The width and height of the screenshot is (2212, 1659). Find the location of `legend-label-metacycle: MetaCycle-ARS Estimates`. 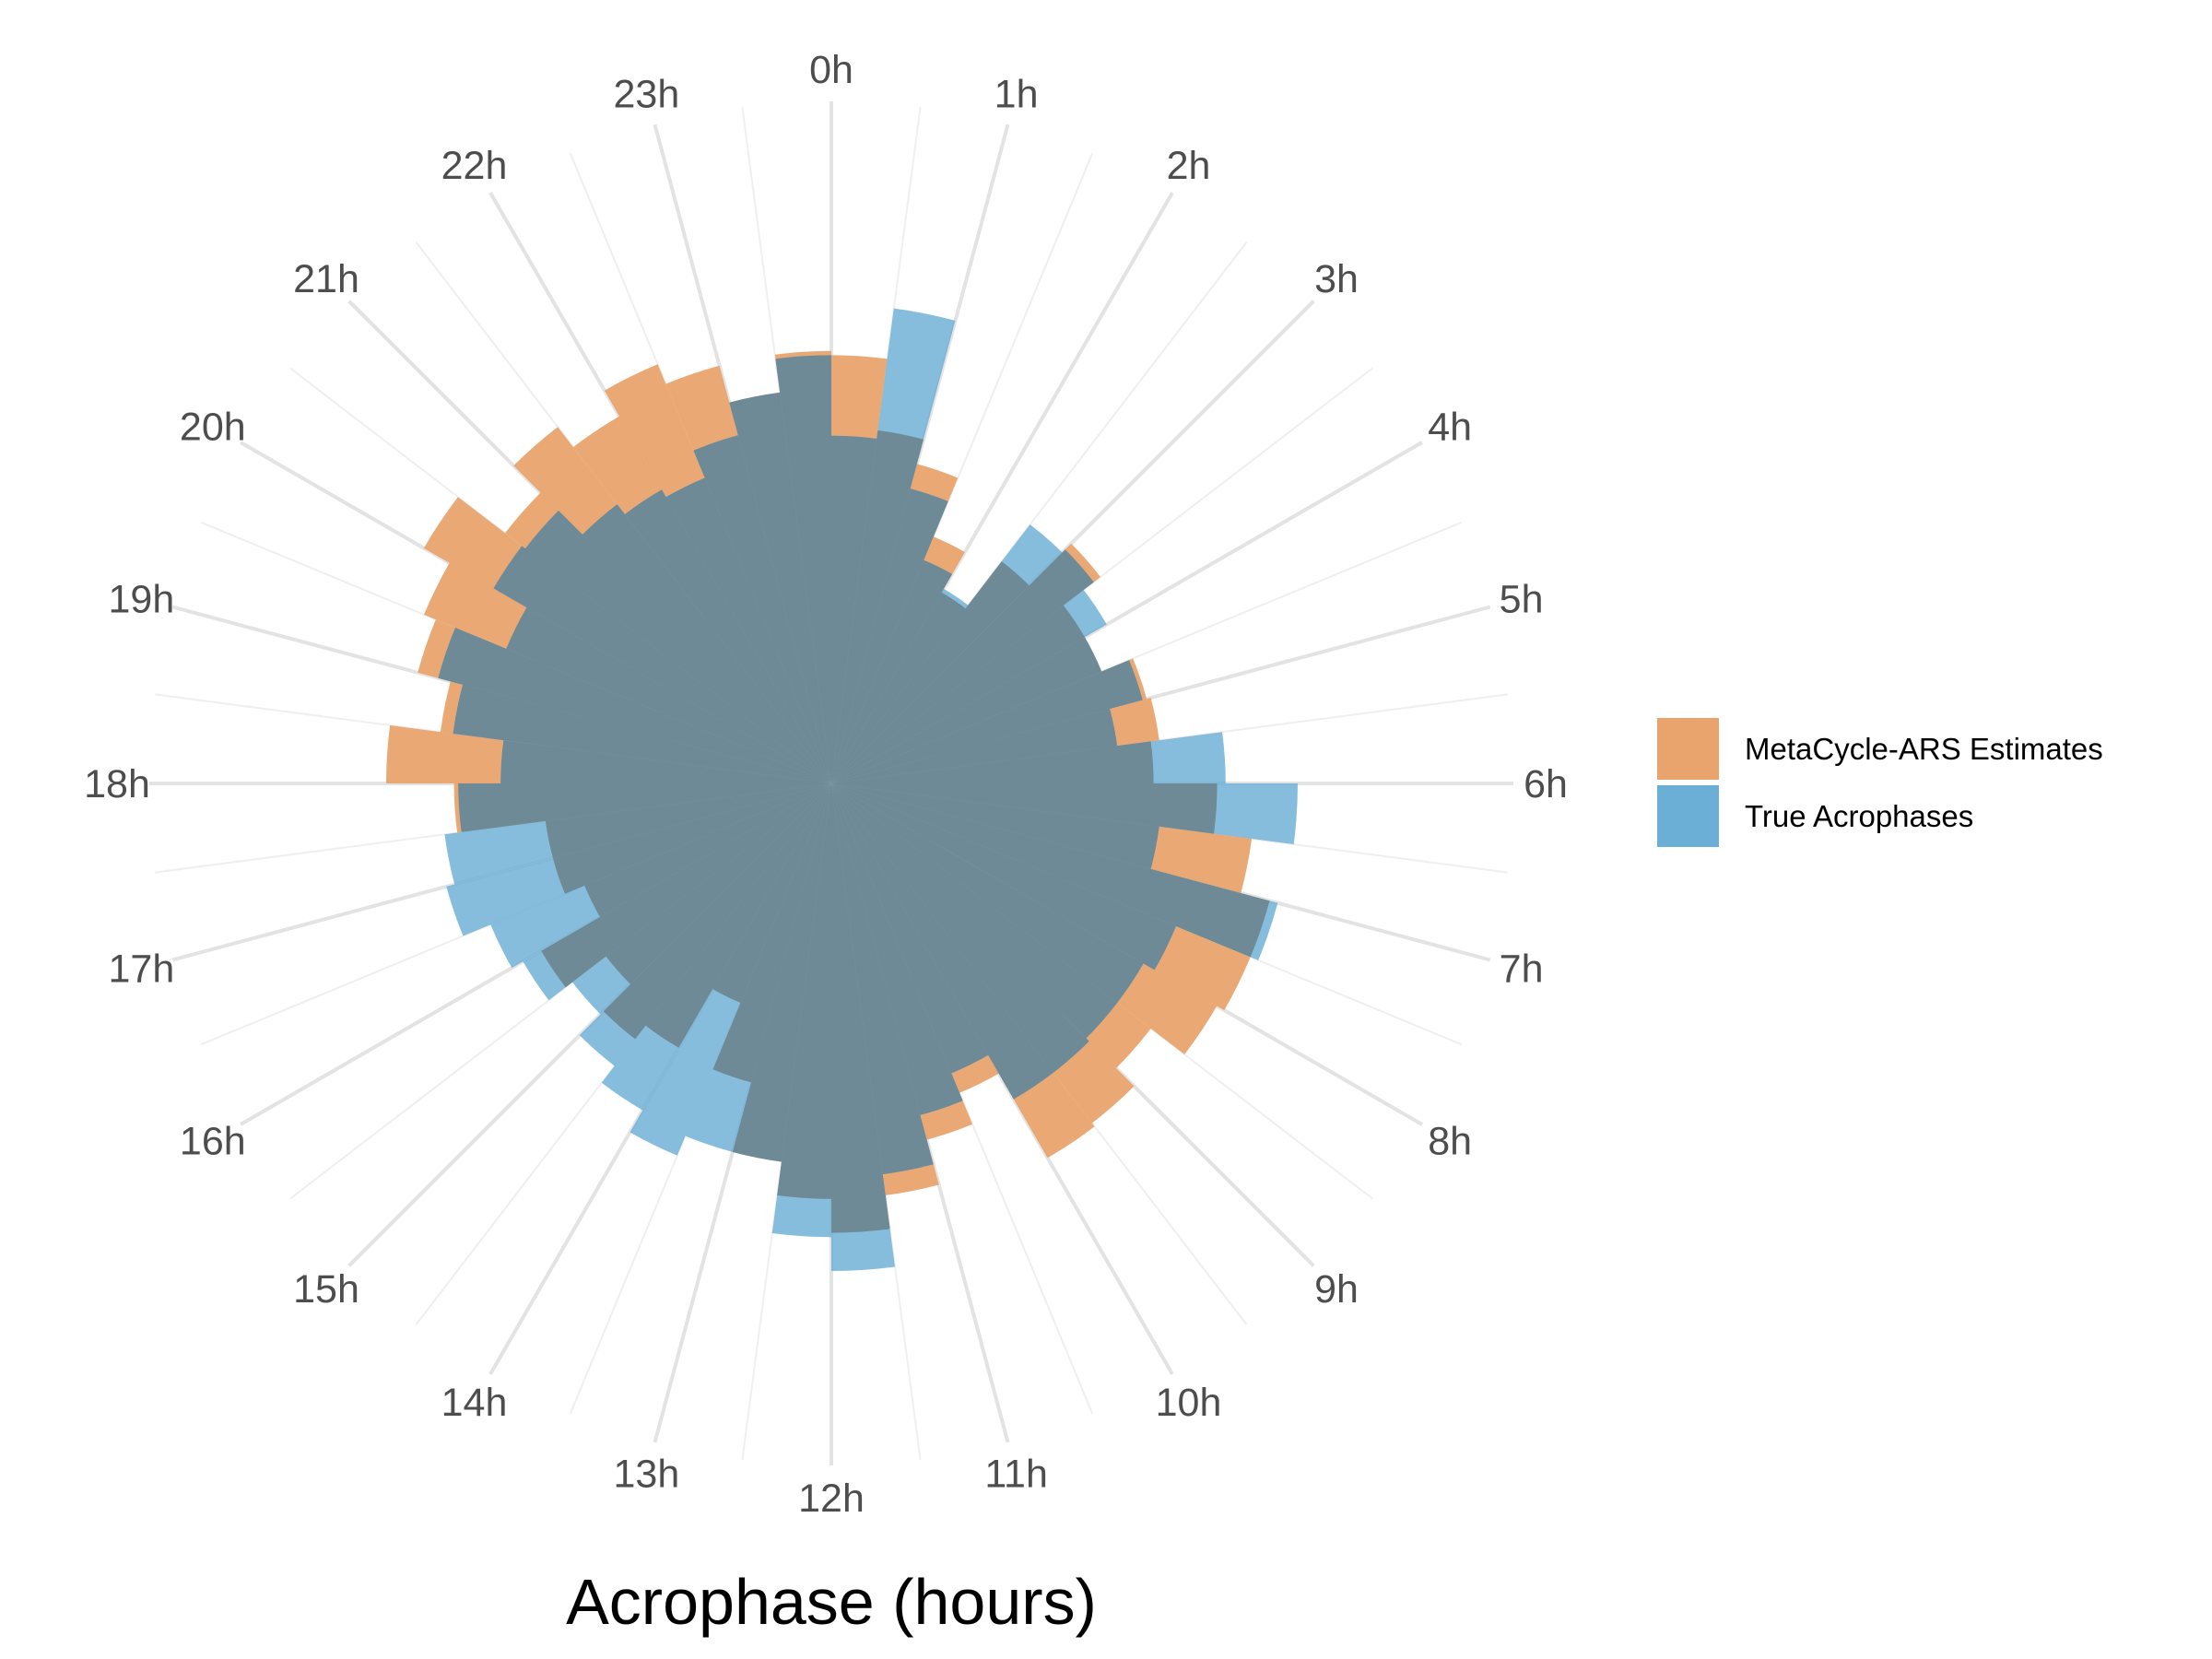

legend-label-metacycle: MetaCycle-ARS Estimates is located at coordinates (1924, 748).